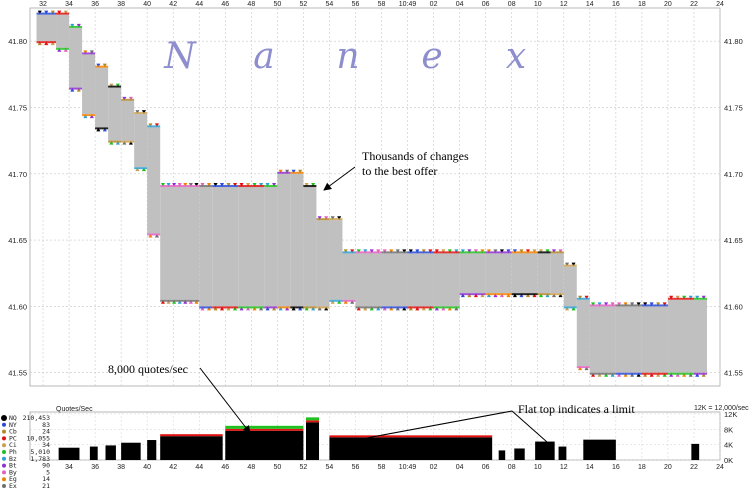 The height and width of the screenshot is (500, 750). What do you see at coordinates (69, 4) in the screenshot?
I see `price-x-tick-1: 34` at bounding box center [69, 4].